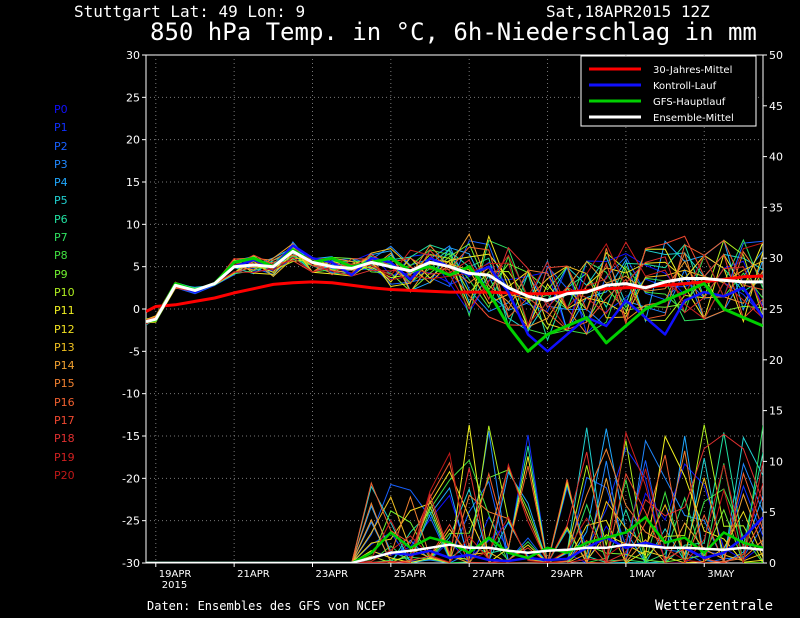 The height and width of the screenshot is (618, 800). I want to click on legend-label: GFS-Hauptlauf, so click(689, 102).